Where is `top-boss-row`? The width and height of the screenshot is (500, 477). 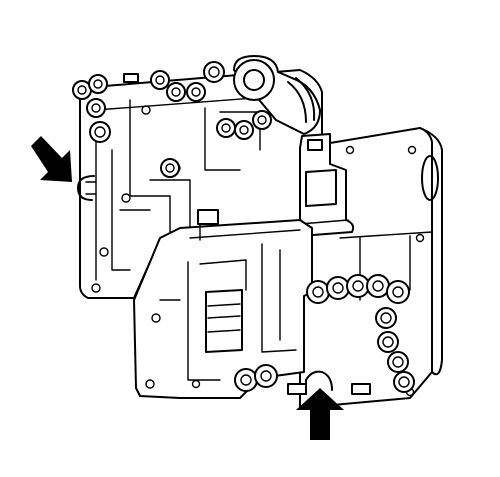
top-boss-row is located at coordinates (172, 119).